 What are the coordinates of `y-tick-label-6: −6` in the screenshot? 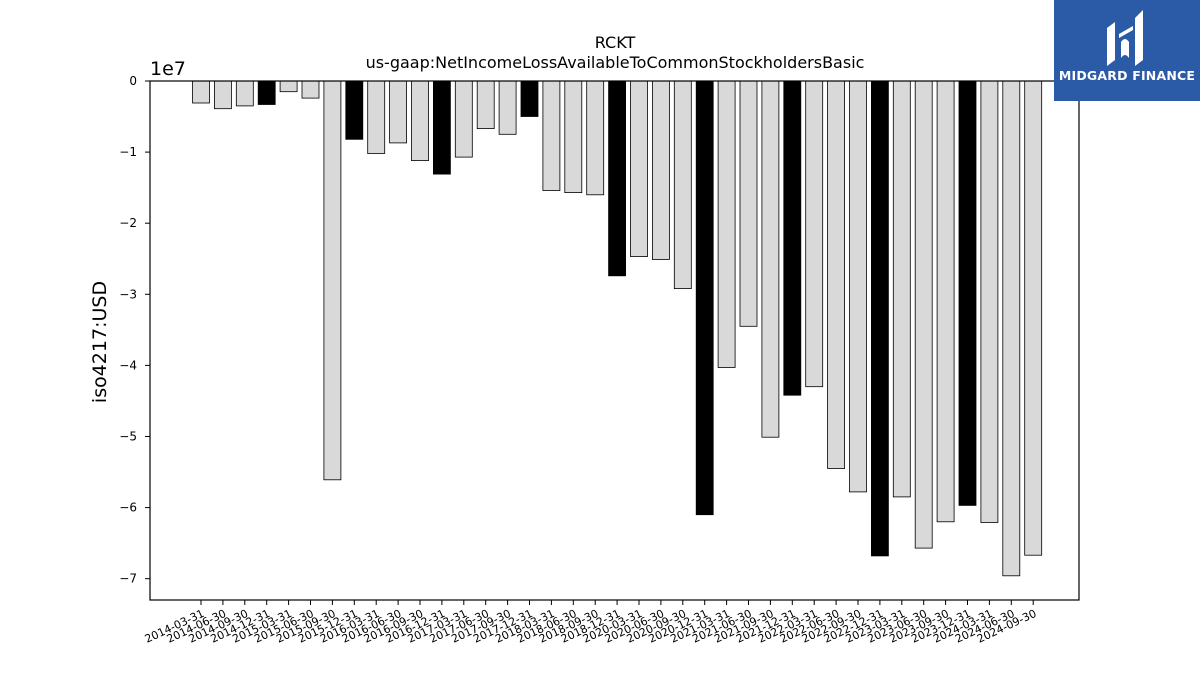 It's located at (128, 508).